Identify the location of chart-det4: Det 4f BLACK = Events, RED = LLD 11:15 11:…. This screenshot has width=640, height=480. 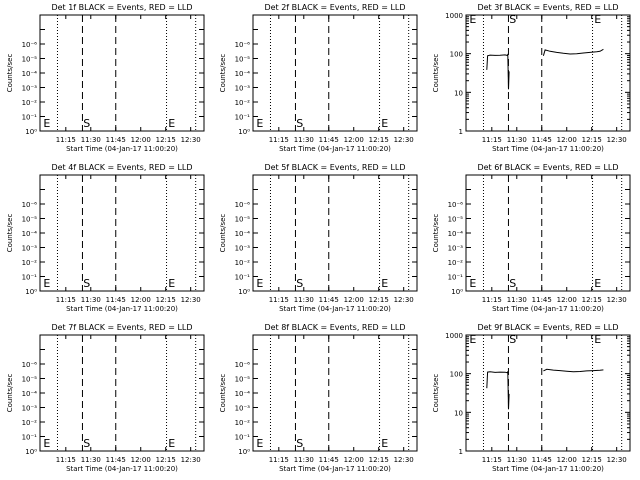
(105, 238).